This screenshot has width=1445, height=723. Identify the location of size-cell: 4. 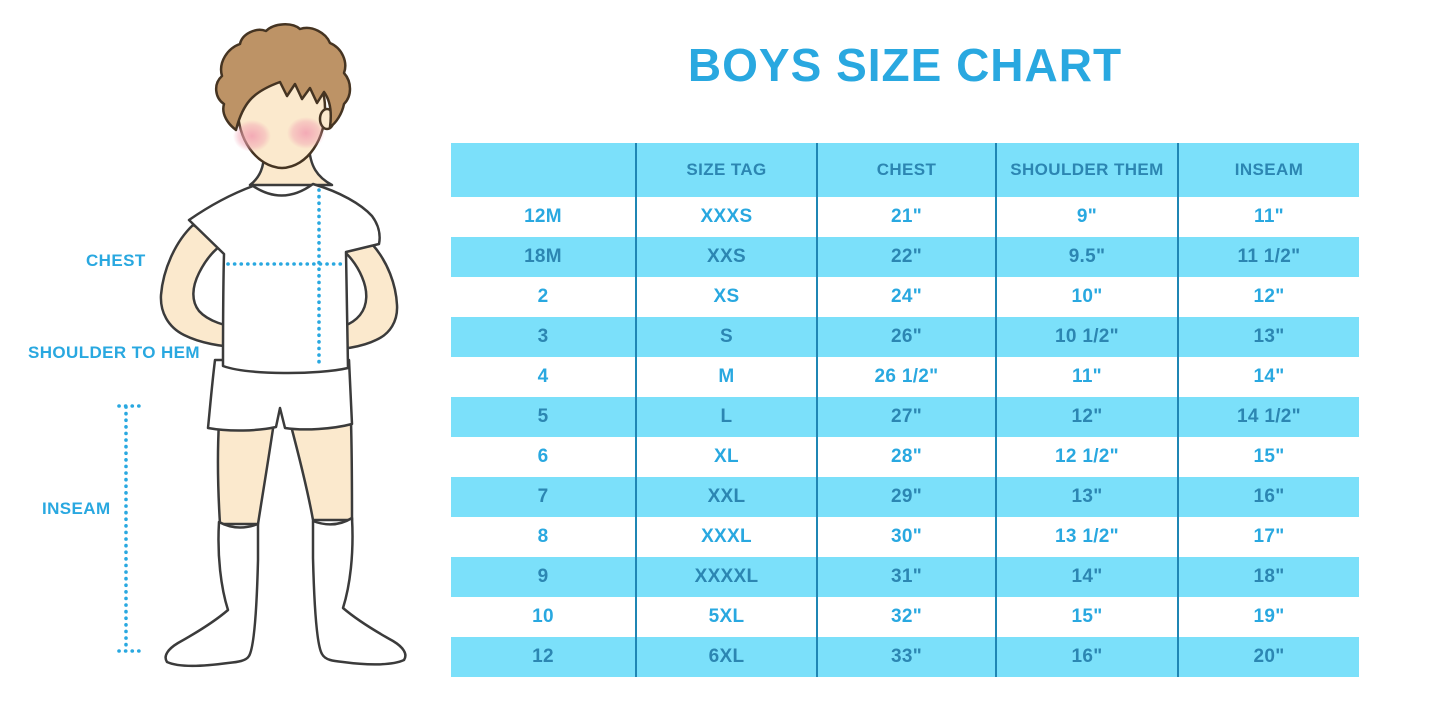
(543, 376).